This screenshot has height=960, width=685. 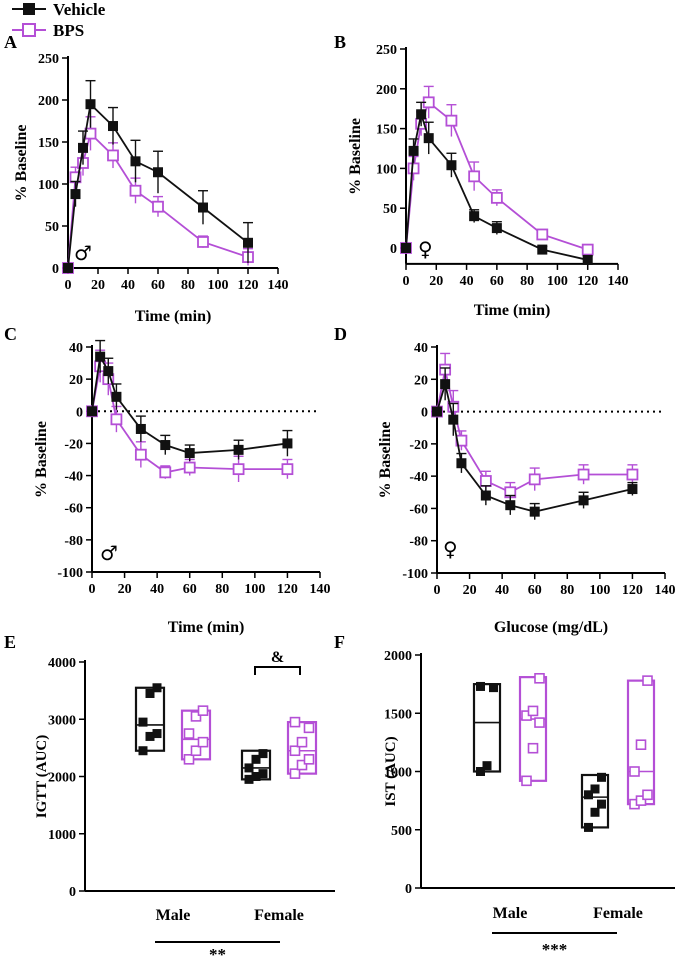 I want to click on panel-label: D, so click(x=340, y=334).